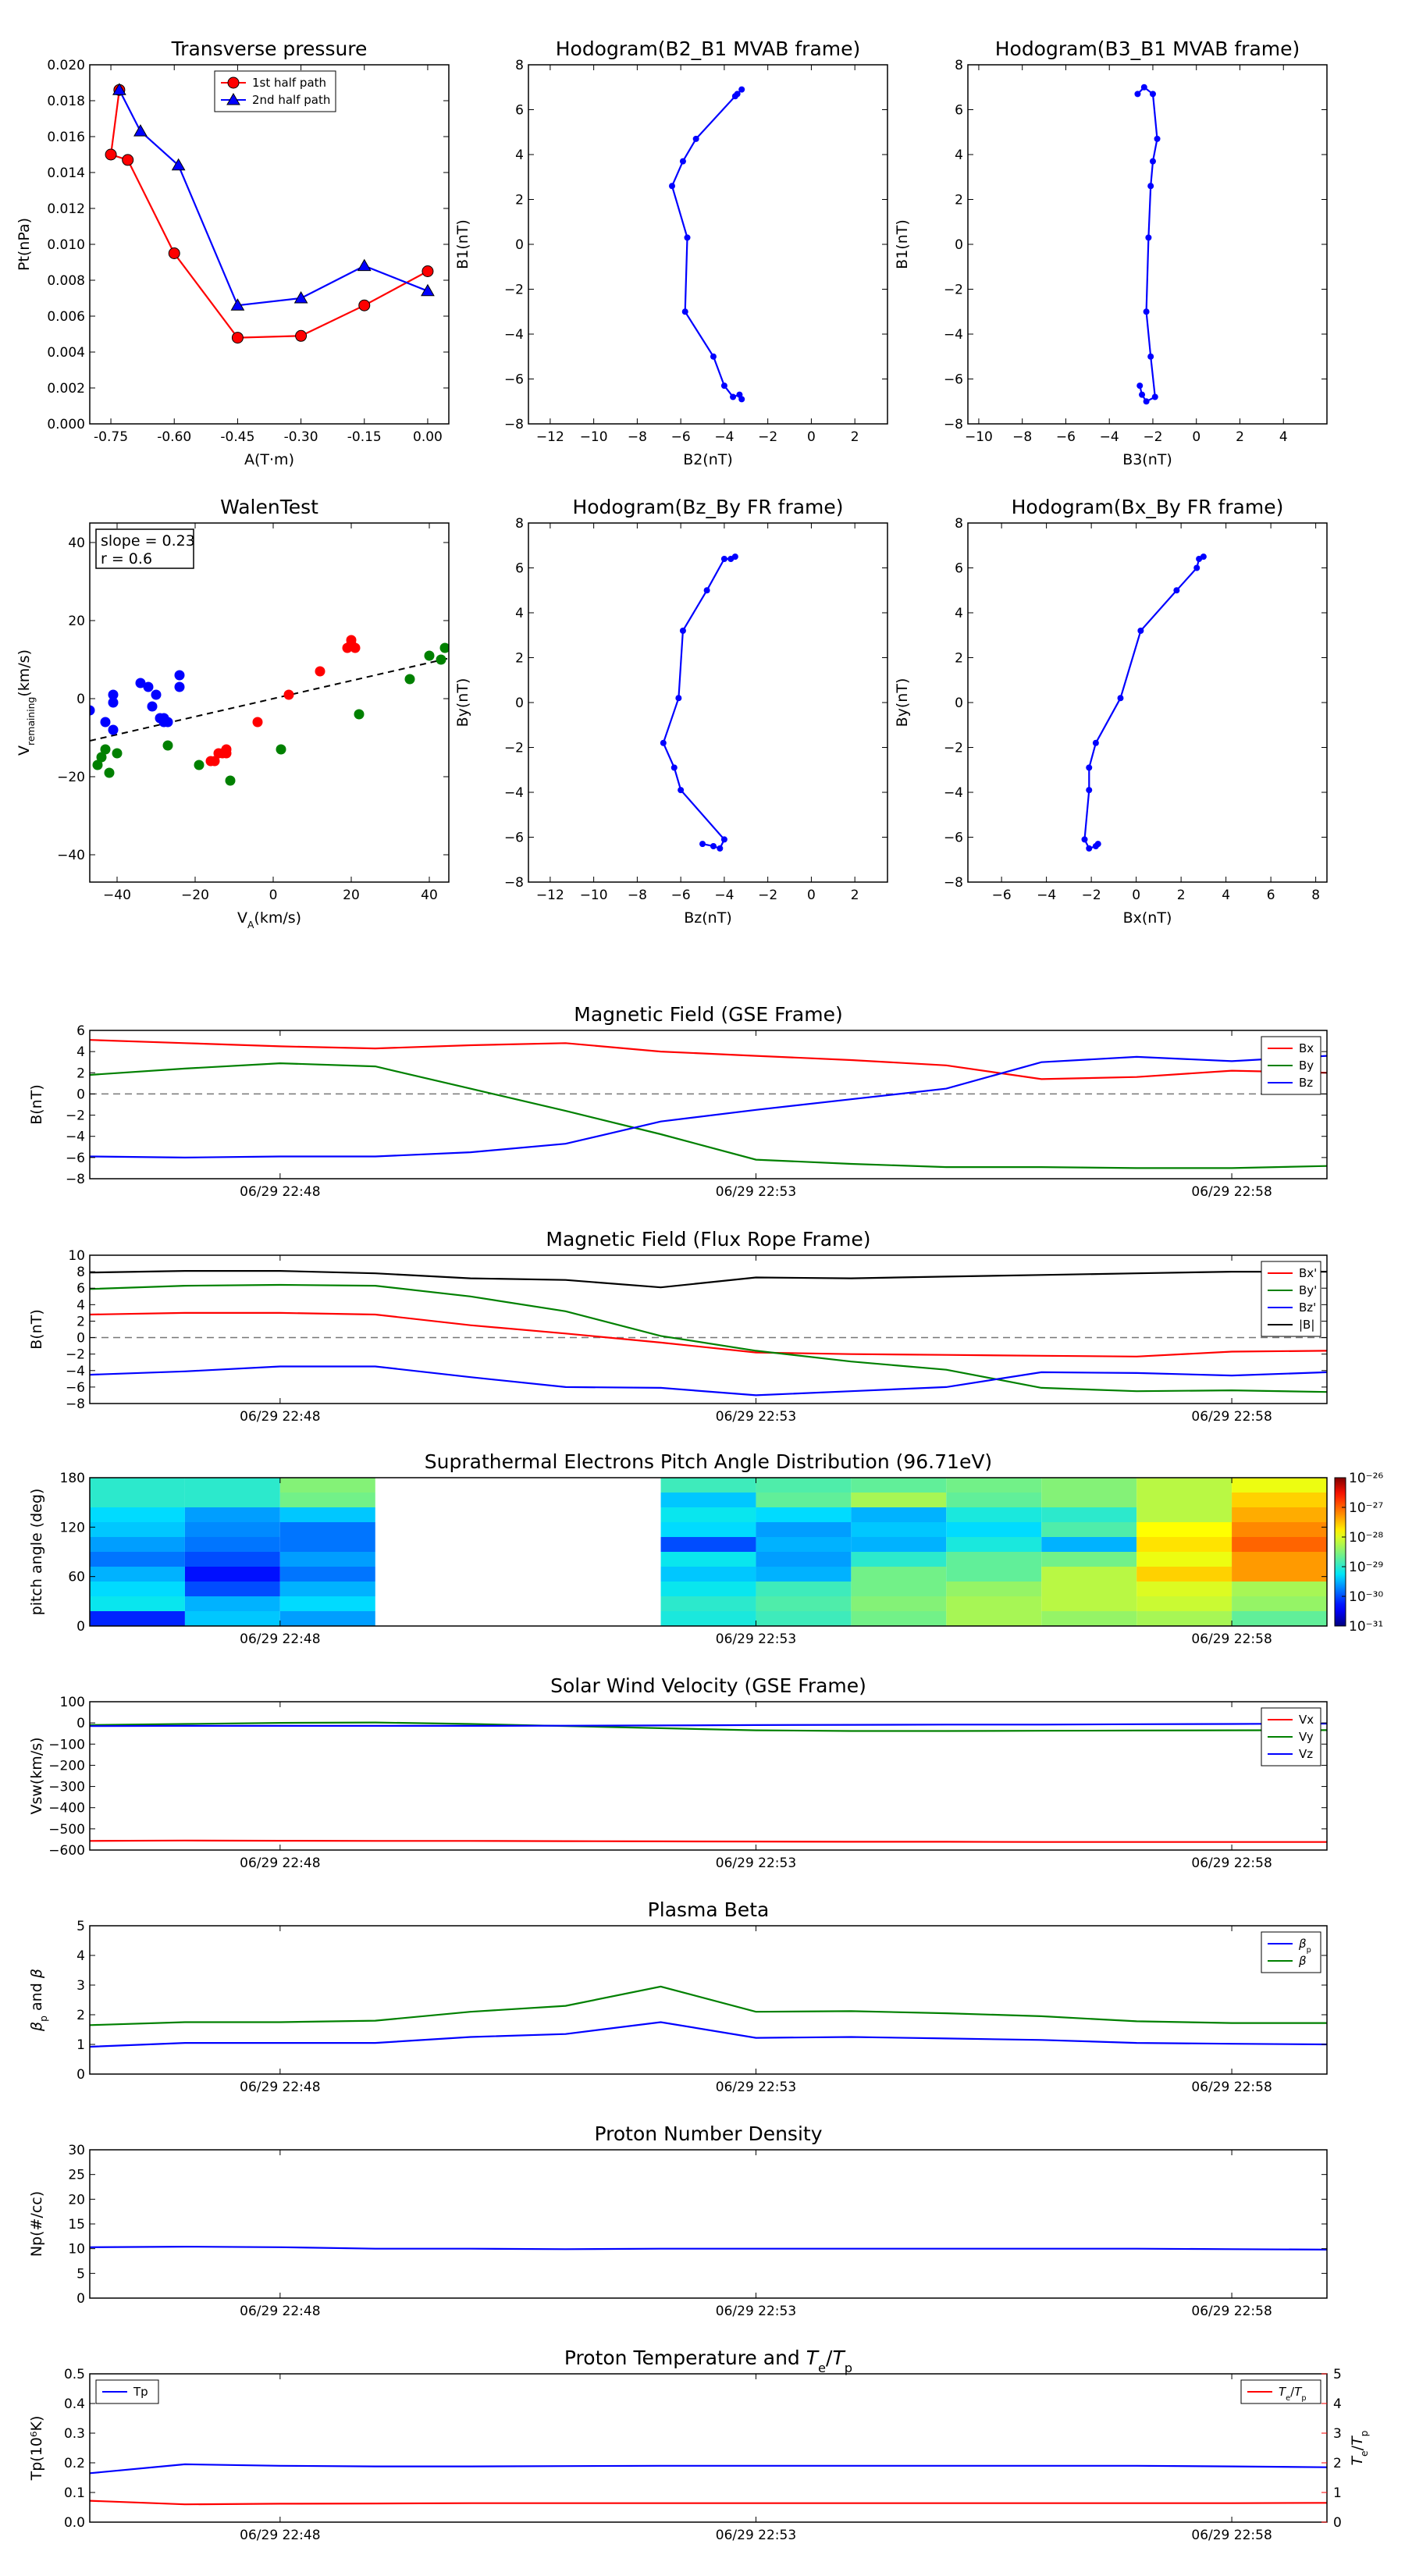 This screenshot has width=1405, height=2576. What do you see at coordinates (269, 215) in the screenshot?
I see `series-line-1st half path` at bounding box center [269, 215].